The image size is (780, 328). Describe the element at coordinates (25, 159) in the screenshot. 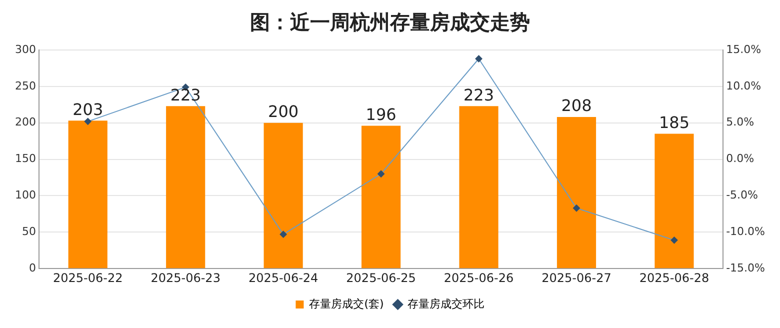

I see `y-tick-label: 150` at that location.